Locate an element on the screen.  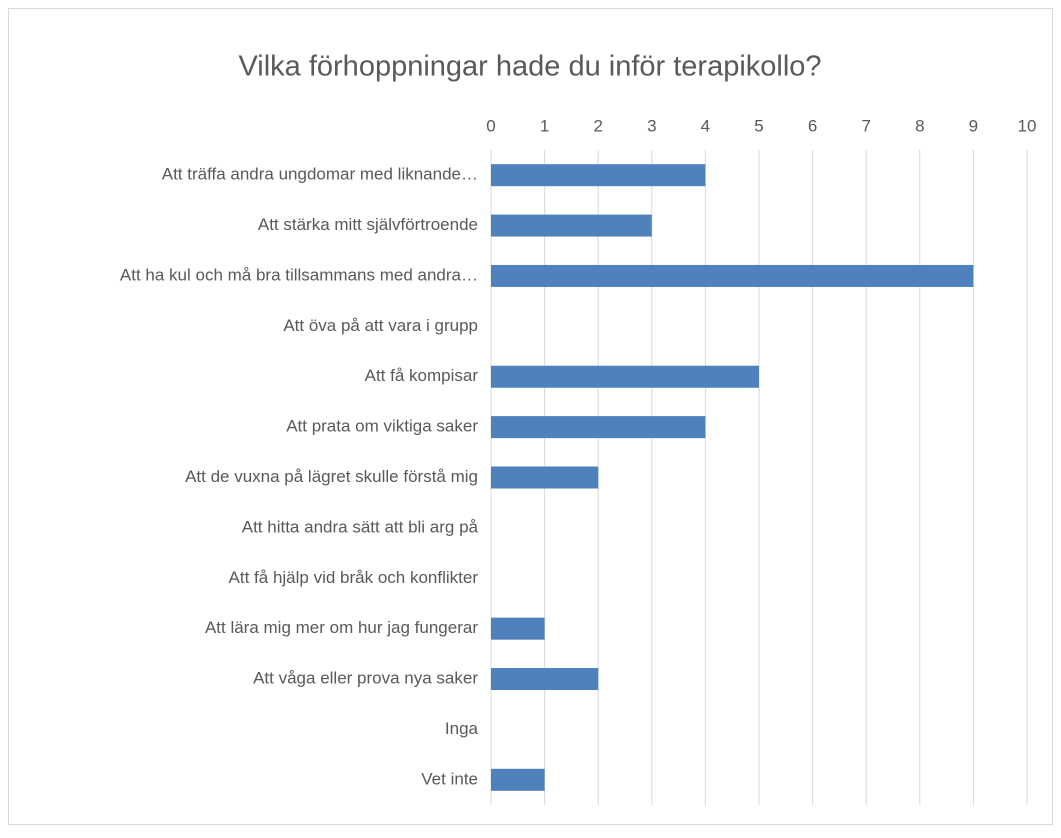
x-tick-label: 10 is located at coordinates (1027, 125).